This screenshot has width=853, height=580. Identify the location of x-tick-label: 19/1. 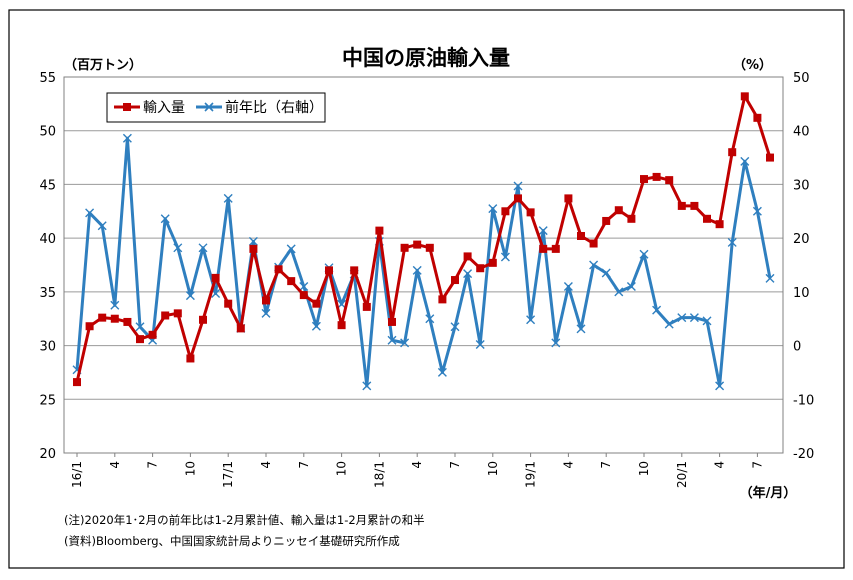
(531, 474).